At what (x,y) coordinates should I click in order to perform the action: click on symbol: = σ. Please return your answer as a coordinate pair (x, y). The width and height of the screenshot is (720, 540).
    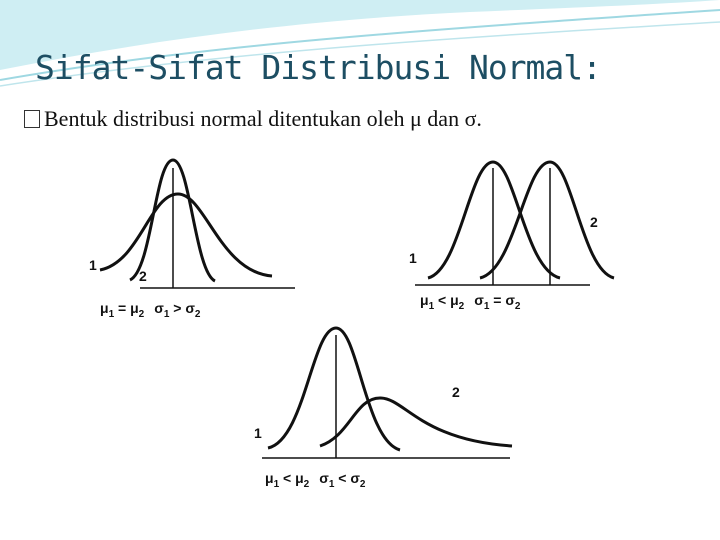
    Looking at the image, I should click on (502, 300).